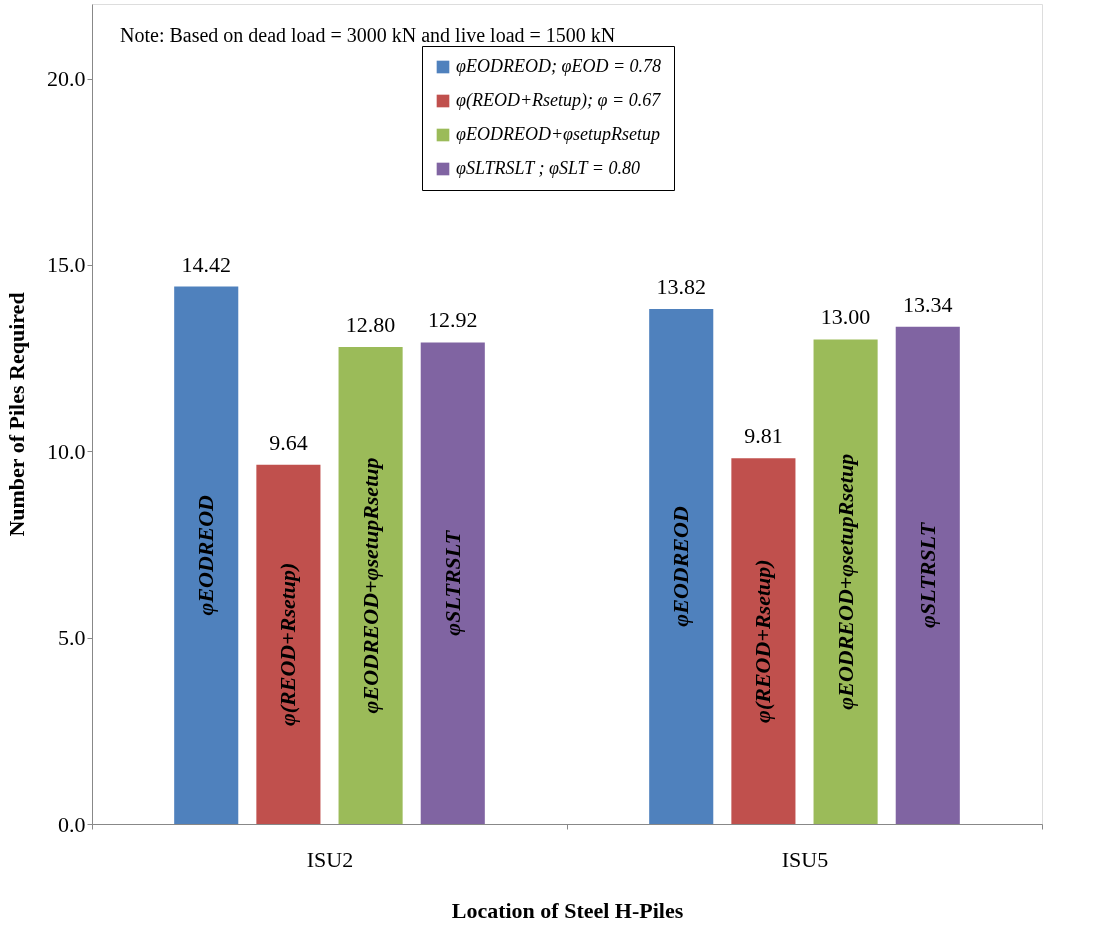 Image resolution: width=1095 pixels, height=943 pixels. I want to click on legend-label: φEODREOD; φEOD = 0.78, so click(559, 66).